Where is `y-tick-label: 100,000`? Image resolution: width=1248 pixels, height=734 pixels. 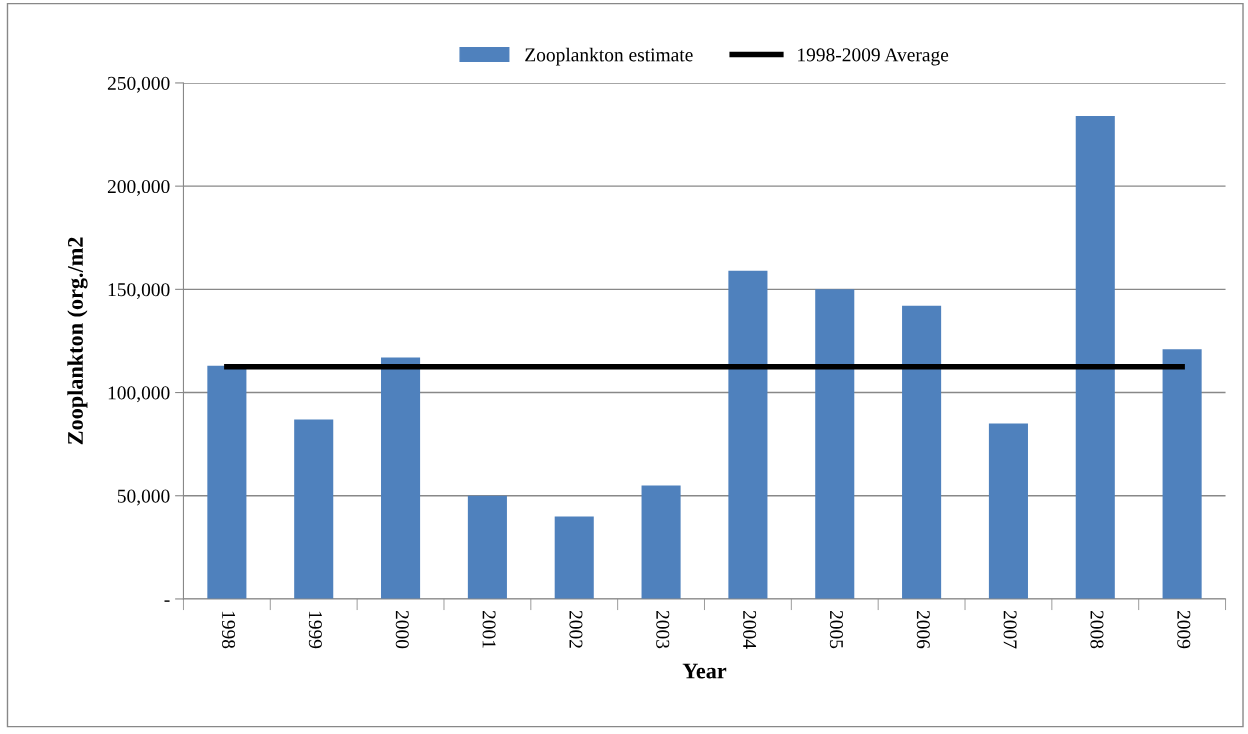 y-tick-label: 100,000 is located at coordinates (139, 394).